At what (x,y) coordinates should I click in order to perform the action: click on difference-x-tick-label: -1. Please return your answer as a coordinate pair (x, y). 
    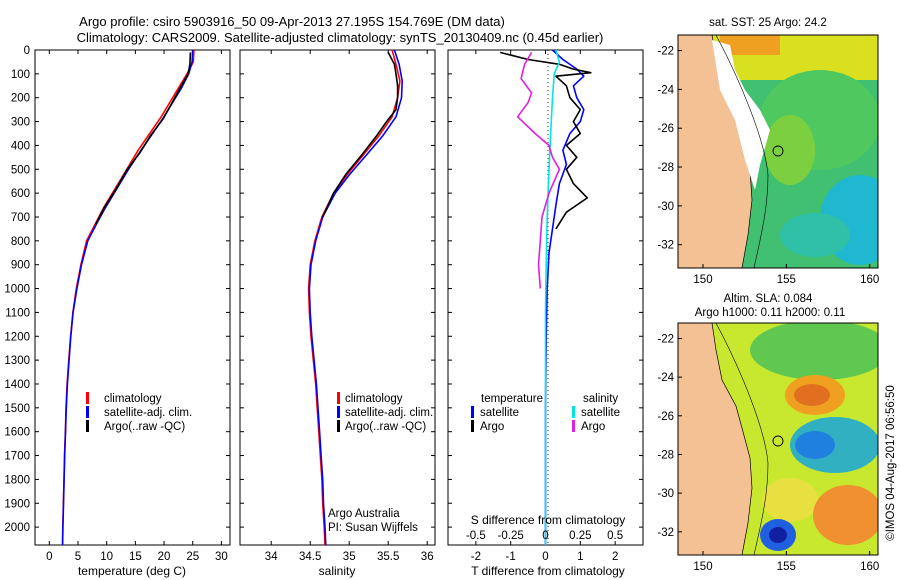
    Looking at the image, I should click on (511, 557).